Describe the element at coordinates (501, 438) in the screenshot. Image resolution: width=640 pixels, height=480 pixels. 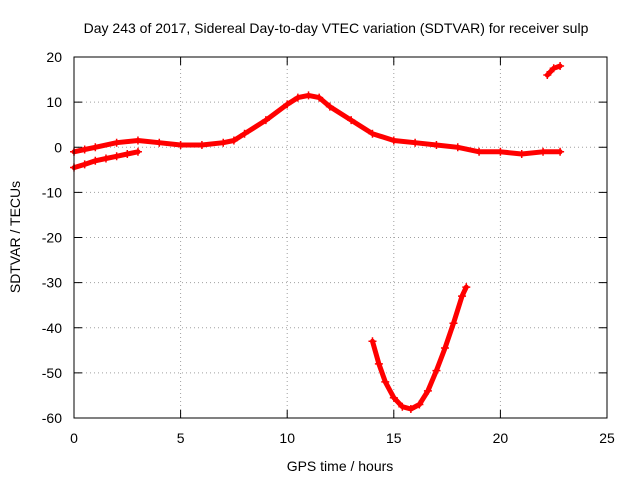
I see `x-tick-label: 20` at that location.